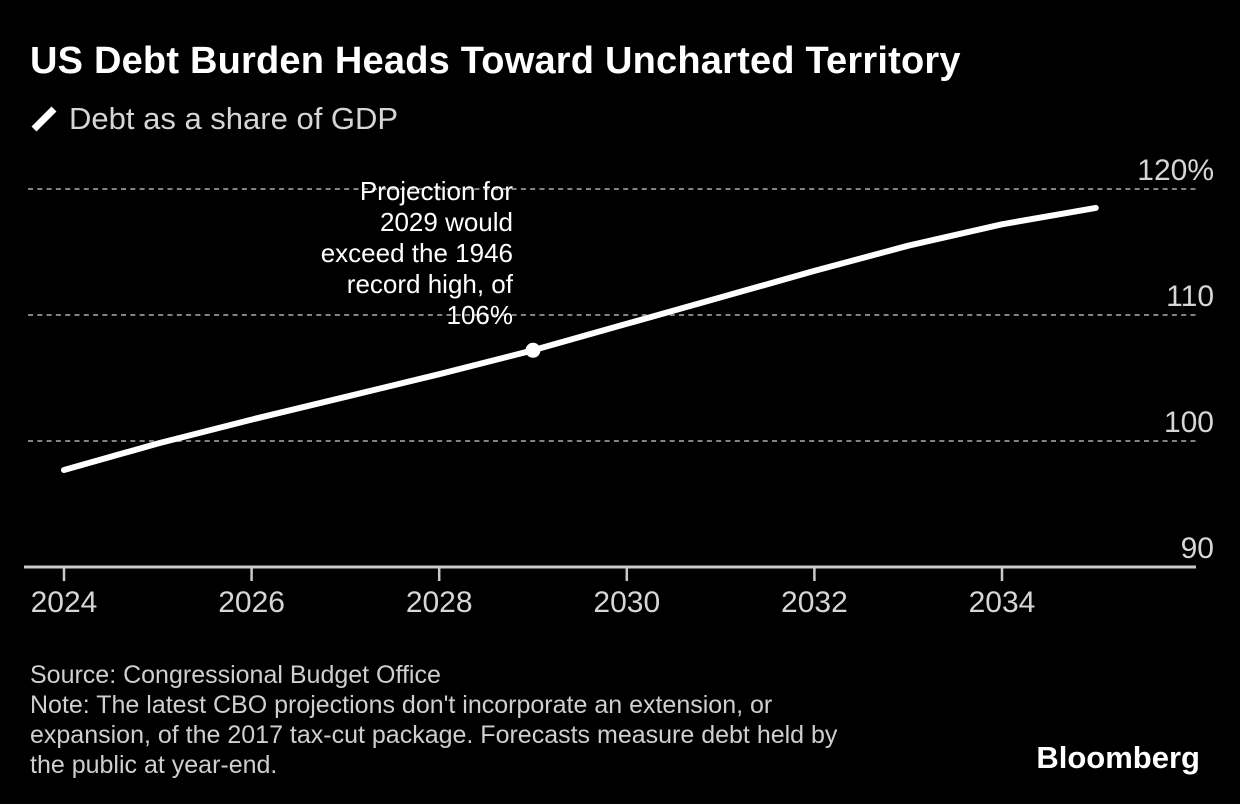 The width and height of the screenshot is (1240, 804). What do you see at coordinates (1118, 757) in the screenshot?
I see `bloomberg-logo: Bloomberg` at bounding box center [1118, 757].